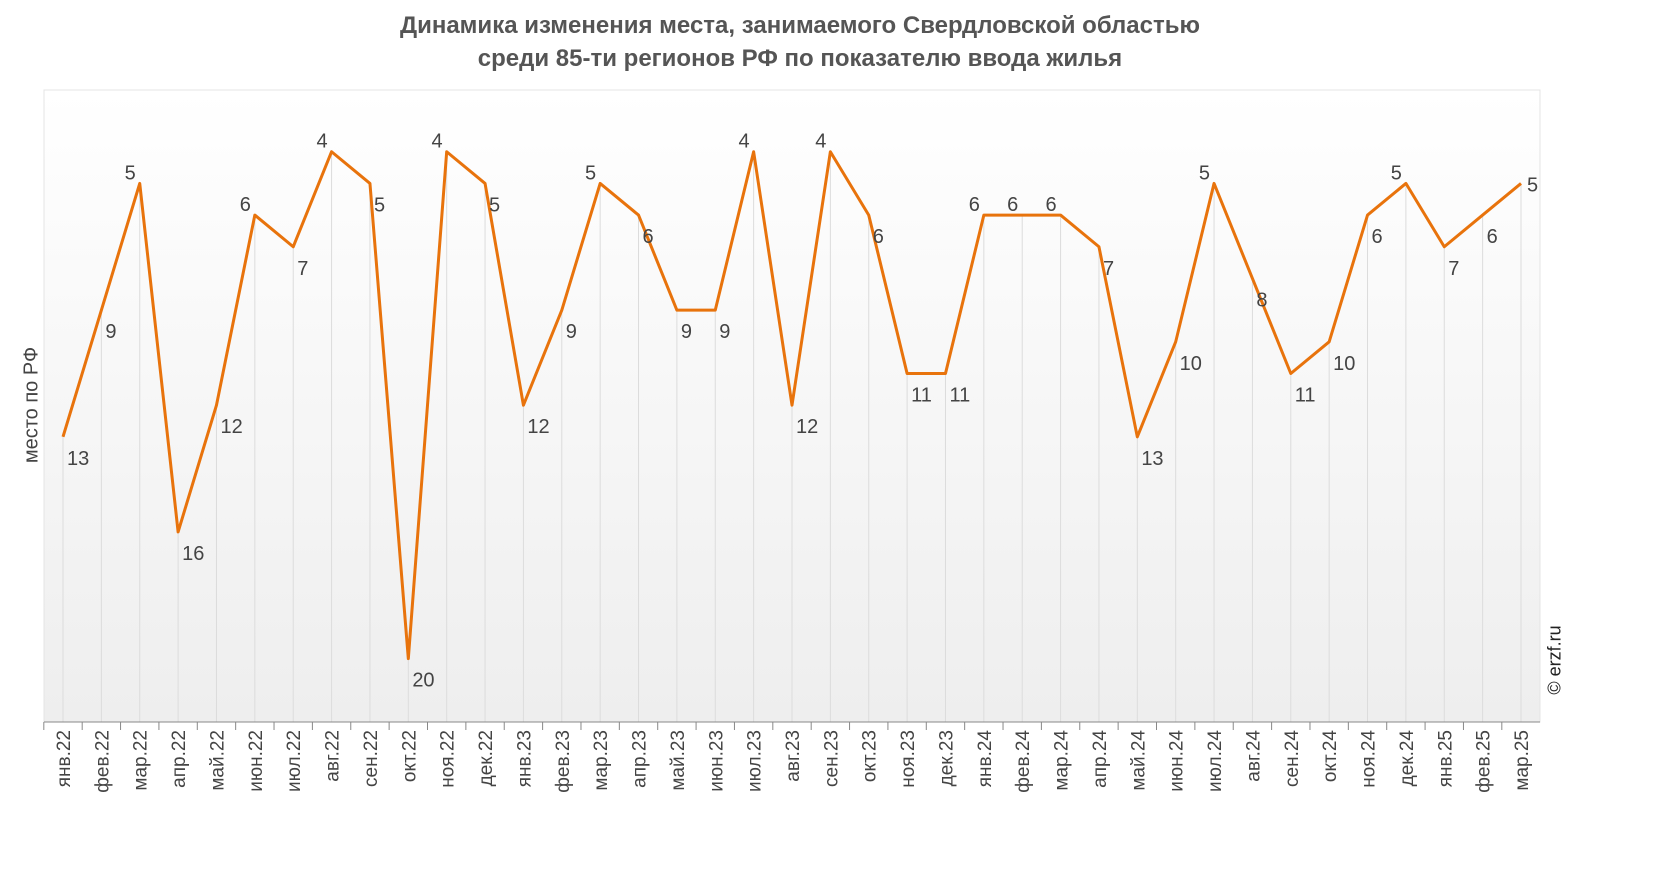 The image size is (1666, 872). Describe the element at coordinates (1261, 300) in the screenshot. I see `data-label: 8` at that location.